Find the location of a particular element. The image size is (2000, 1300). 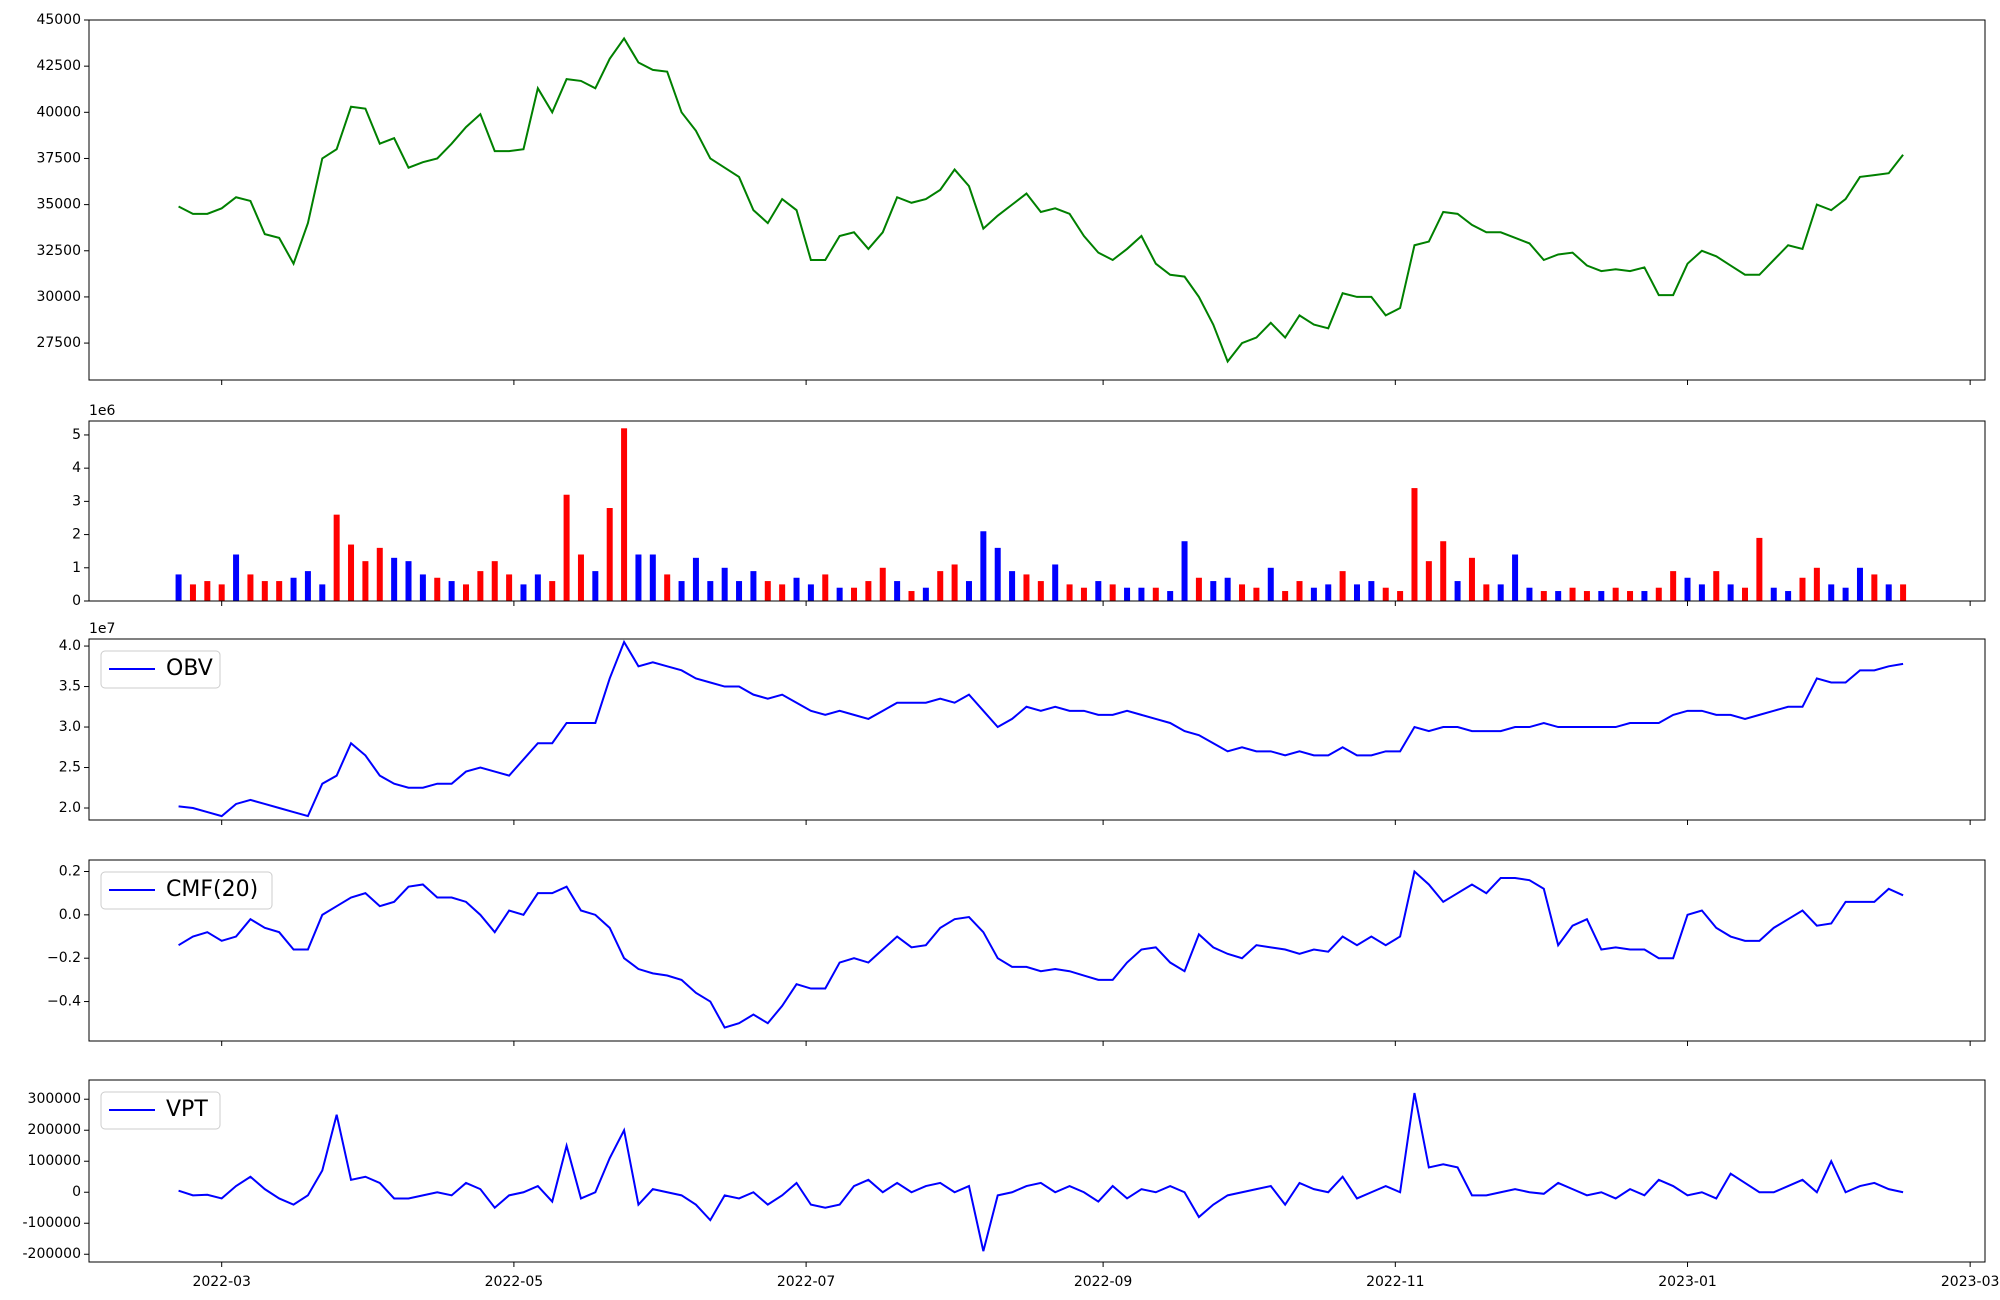

y-tick-label: 1 is located at coordinates (76, 568).